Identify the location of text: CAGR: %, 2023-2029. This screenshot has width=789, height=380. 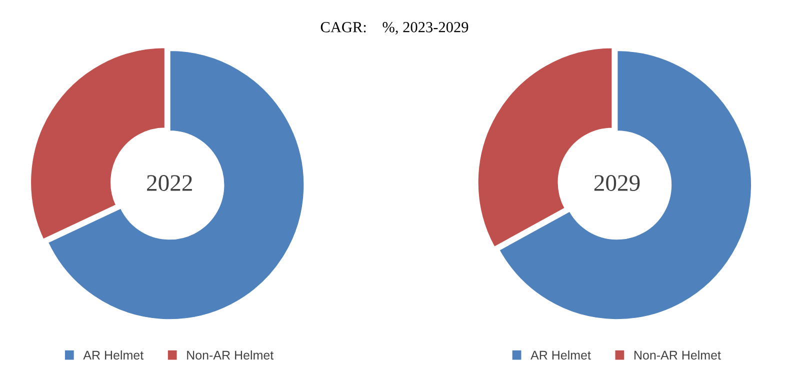
(394, 28).